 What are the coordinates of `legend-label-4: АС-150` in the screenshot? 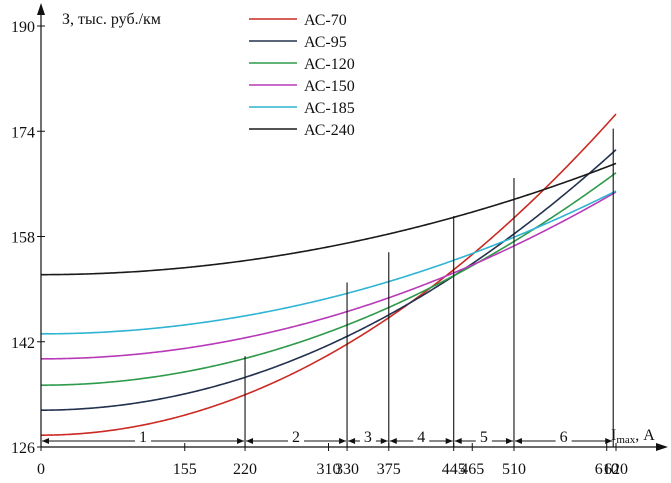 It's located at (329, 86).